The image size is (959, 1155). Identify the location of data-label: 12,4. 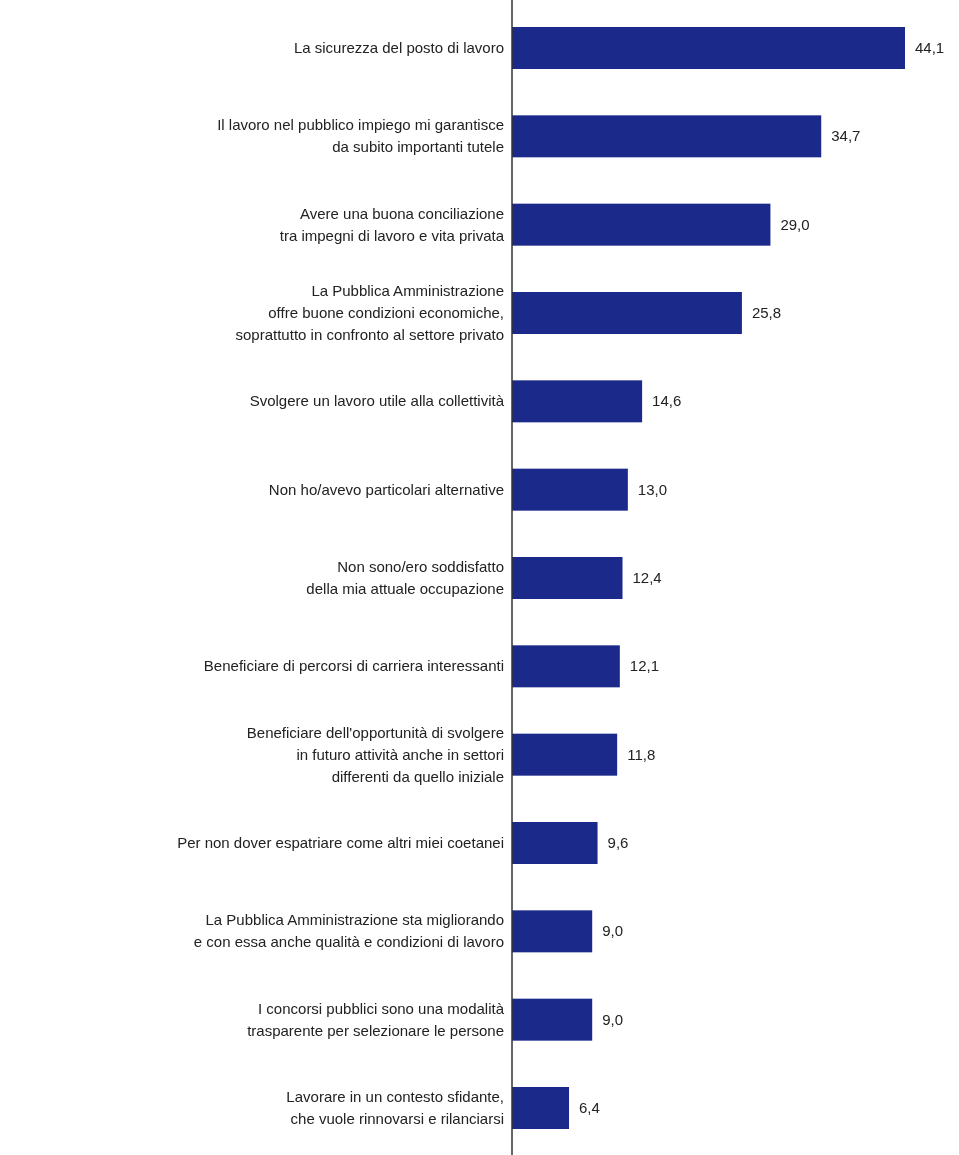
(647, 577).